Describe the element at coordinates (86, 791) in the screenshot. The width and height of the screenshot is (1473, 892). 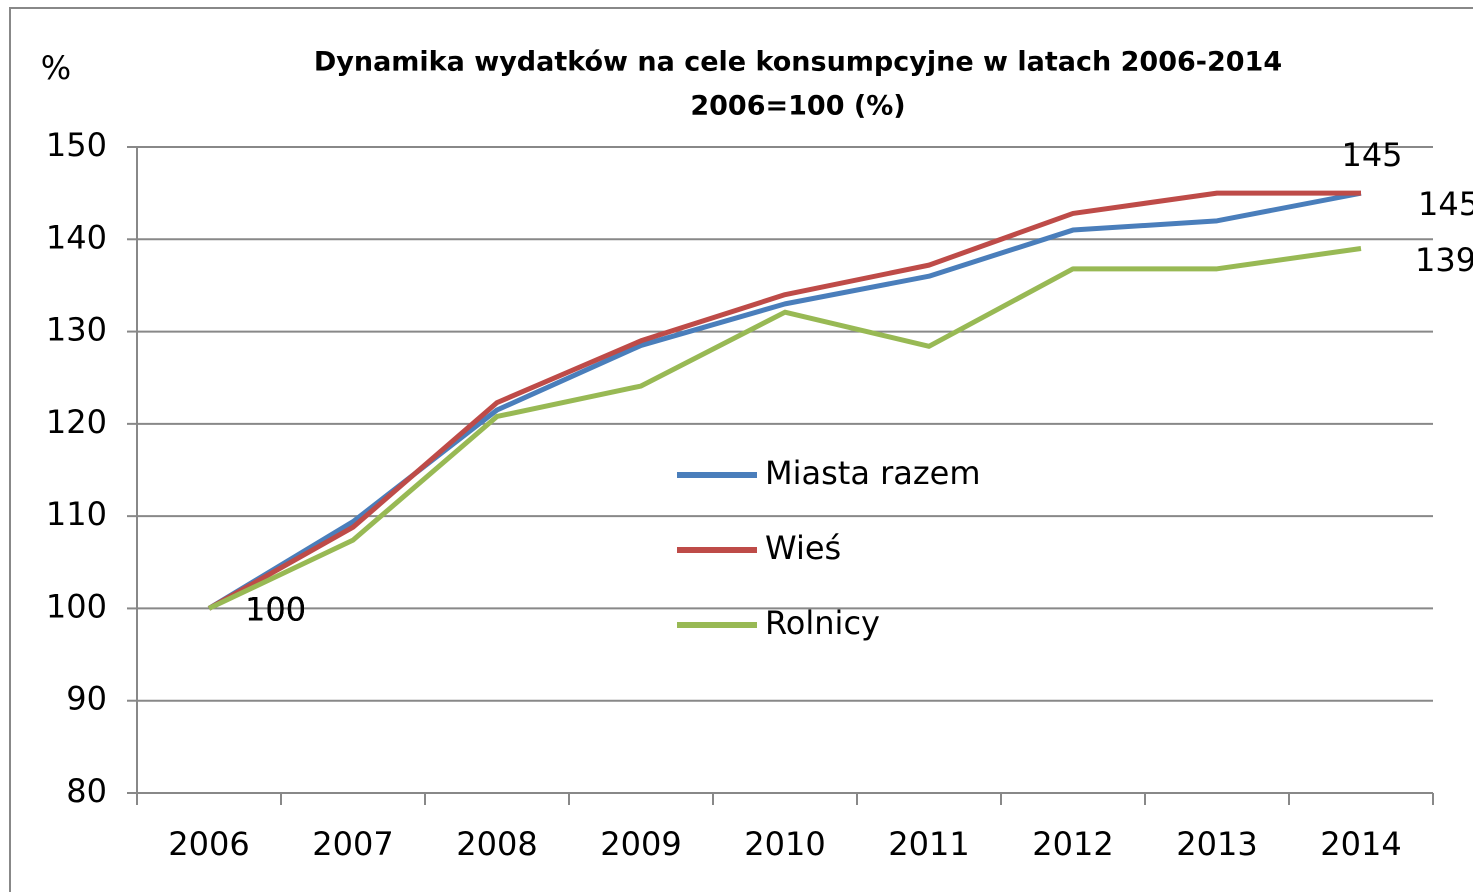
I see `y-tick-label: 80` at that location.